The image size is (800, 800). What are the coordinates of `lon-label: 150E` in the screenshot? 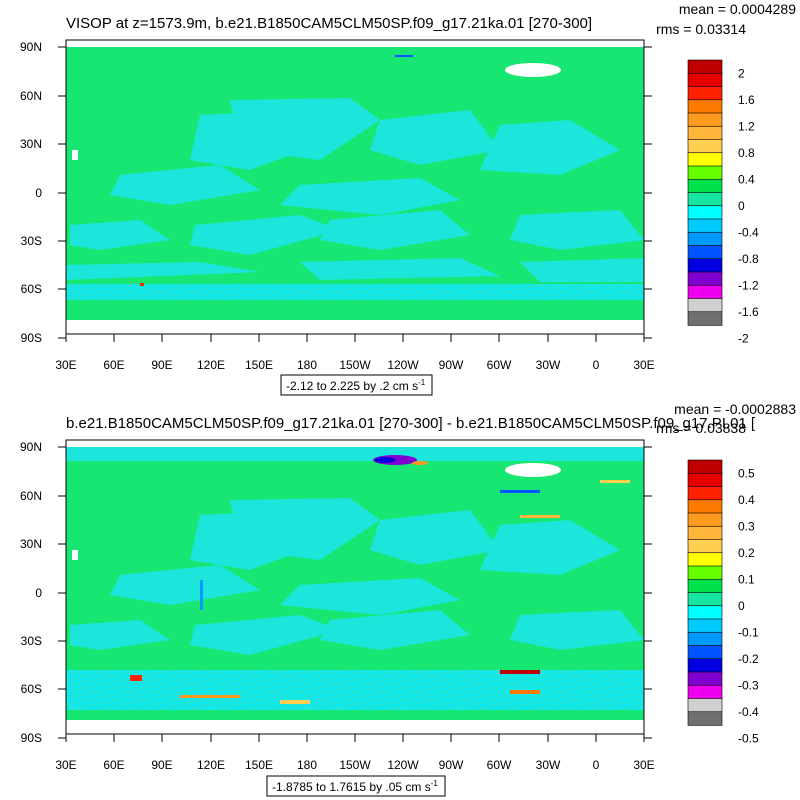 It's located at (259, 765).